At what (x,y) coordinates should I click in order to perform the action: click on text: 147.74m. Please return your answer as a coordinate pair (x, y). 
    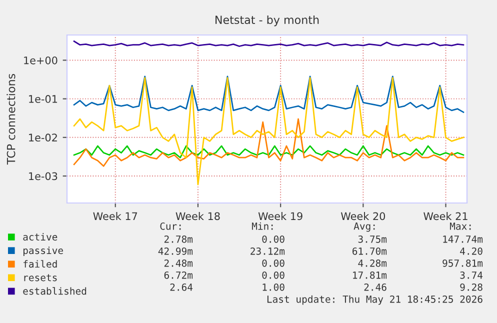
    Looking at the image, I should click on (463, 239).